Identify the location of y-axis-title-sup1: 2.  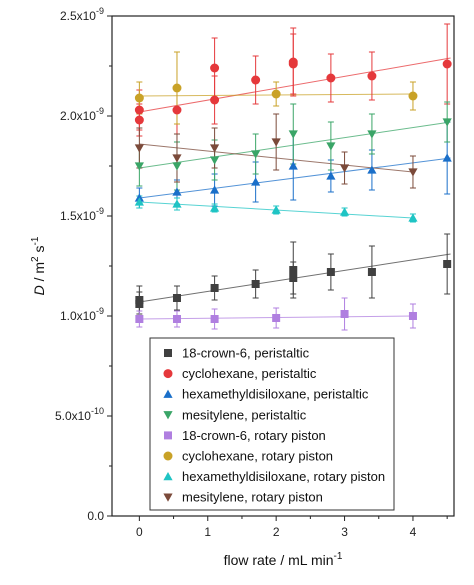
(35, 259).